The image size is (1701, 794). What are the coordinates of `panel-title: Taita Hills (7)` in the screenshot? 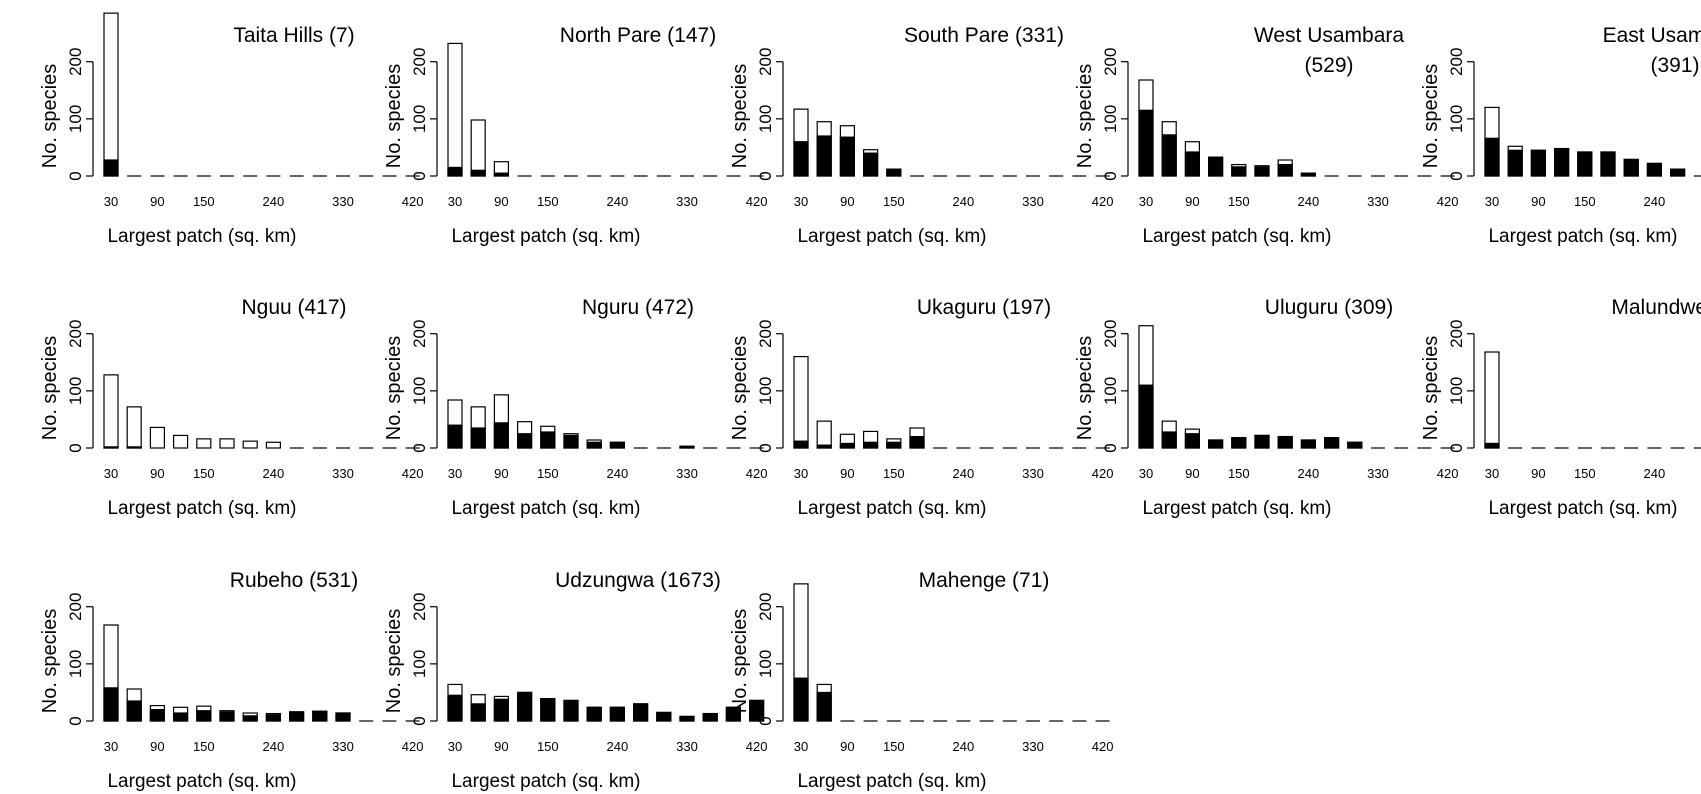 It's located at (293, 35).